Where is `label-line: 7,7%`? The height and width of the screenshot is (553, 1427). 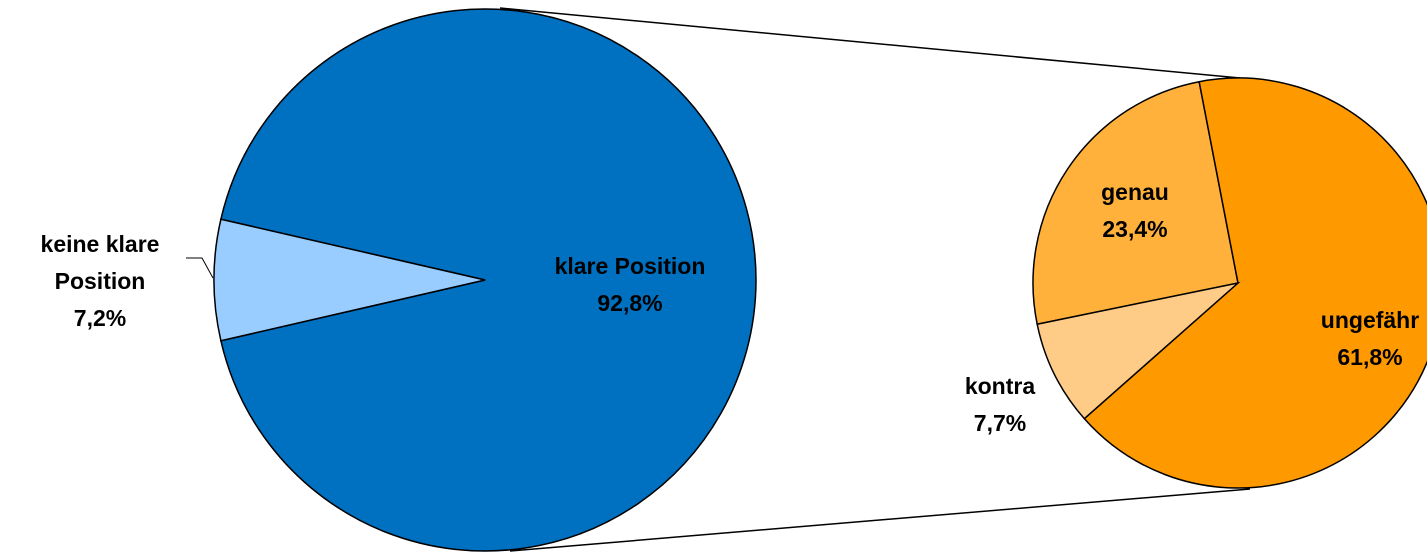 label-line: 7,7% is located at coordinates (1000, 423).